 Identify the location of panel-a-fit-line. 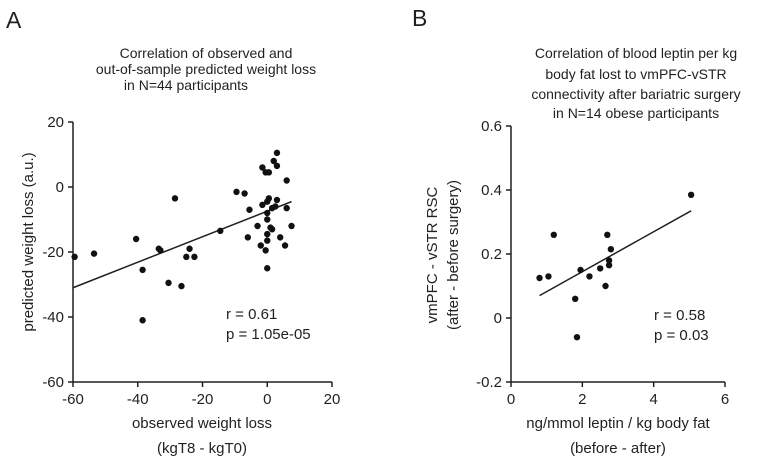
(182, 244).